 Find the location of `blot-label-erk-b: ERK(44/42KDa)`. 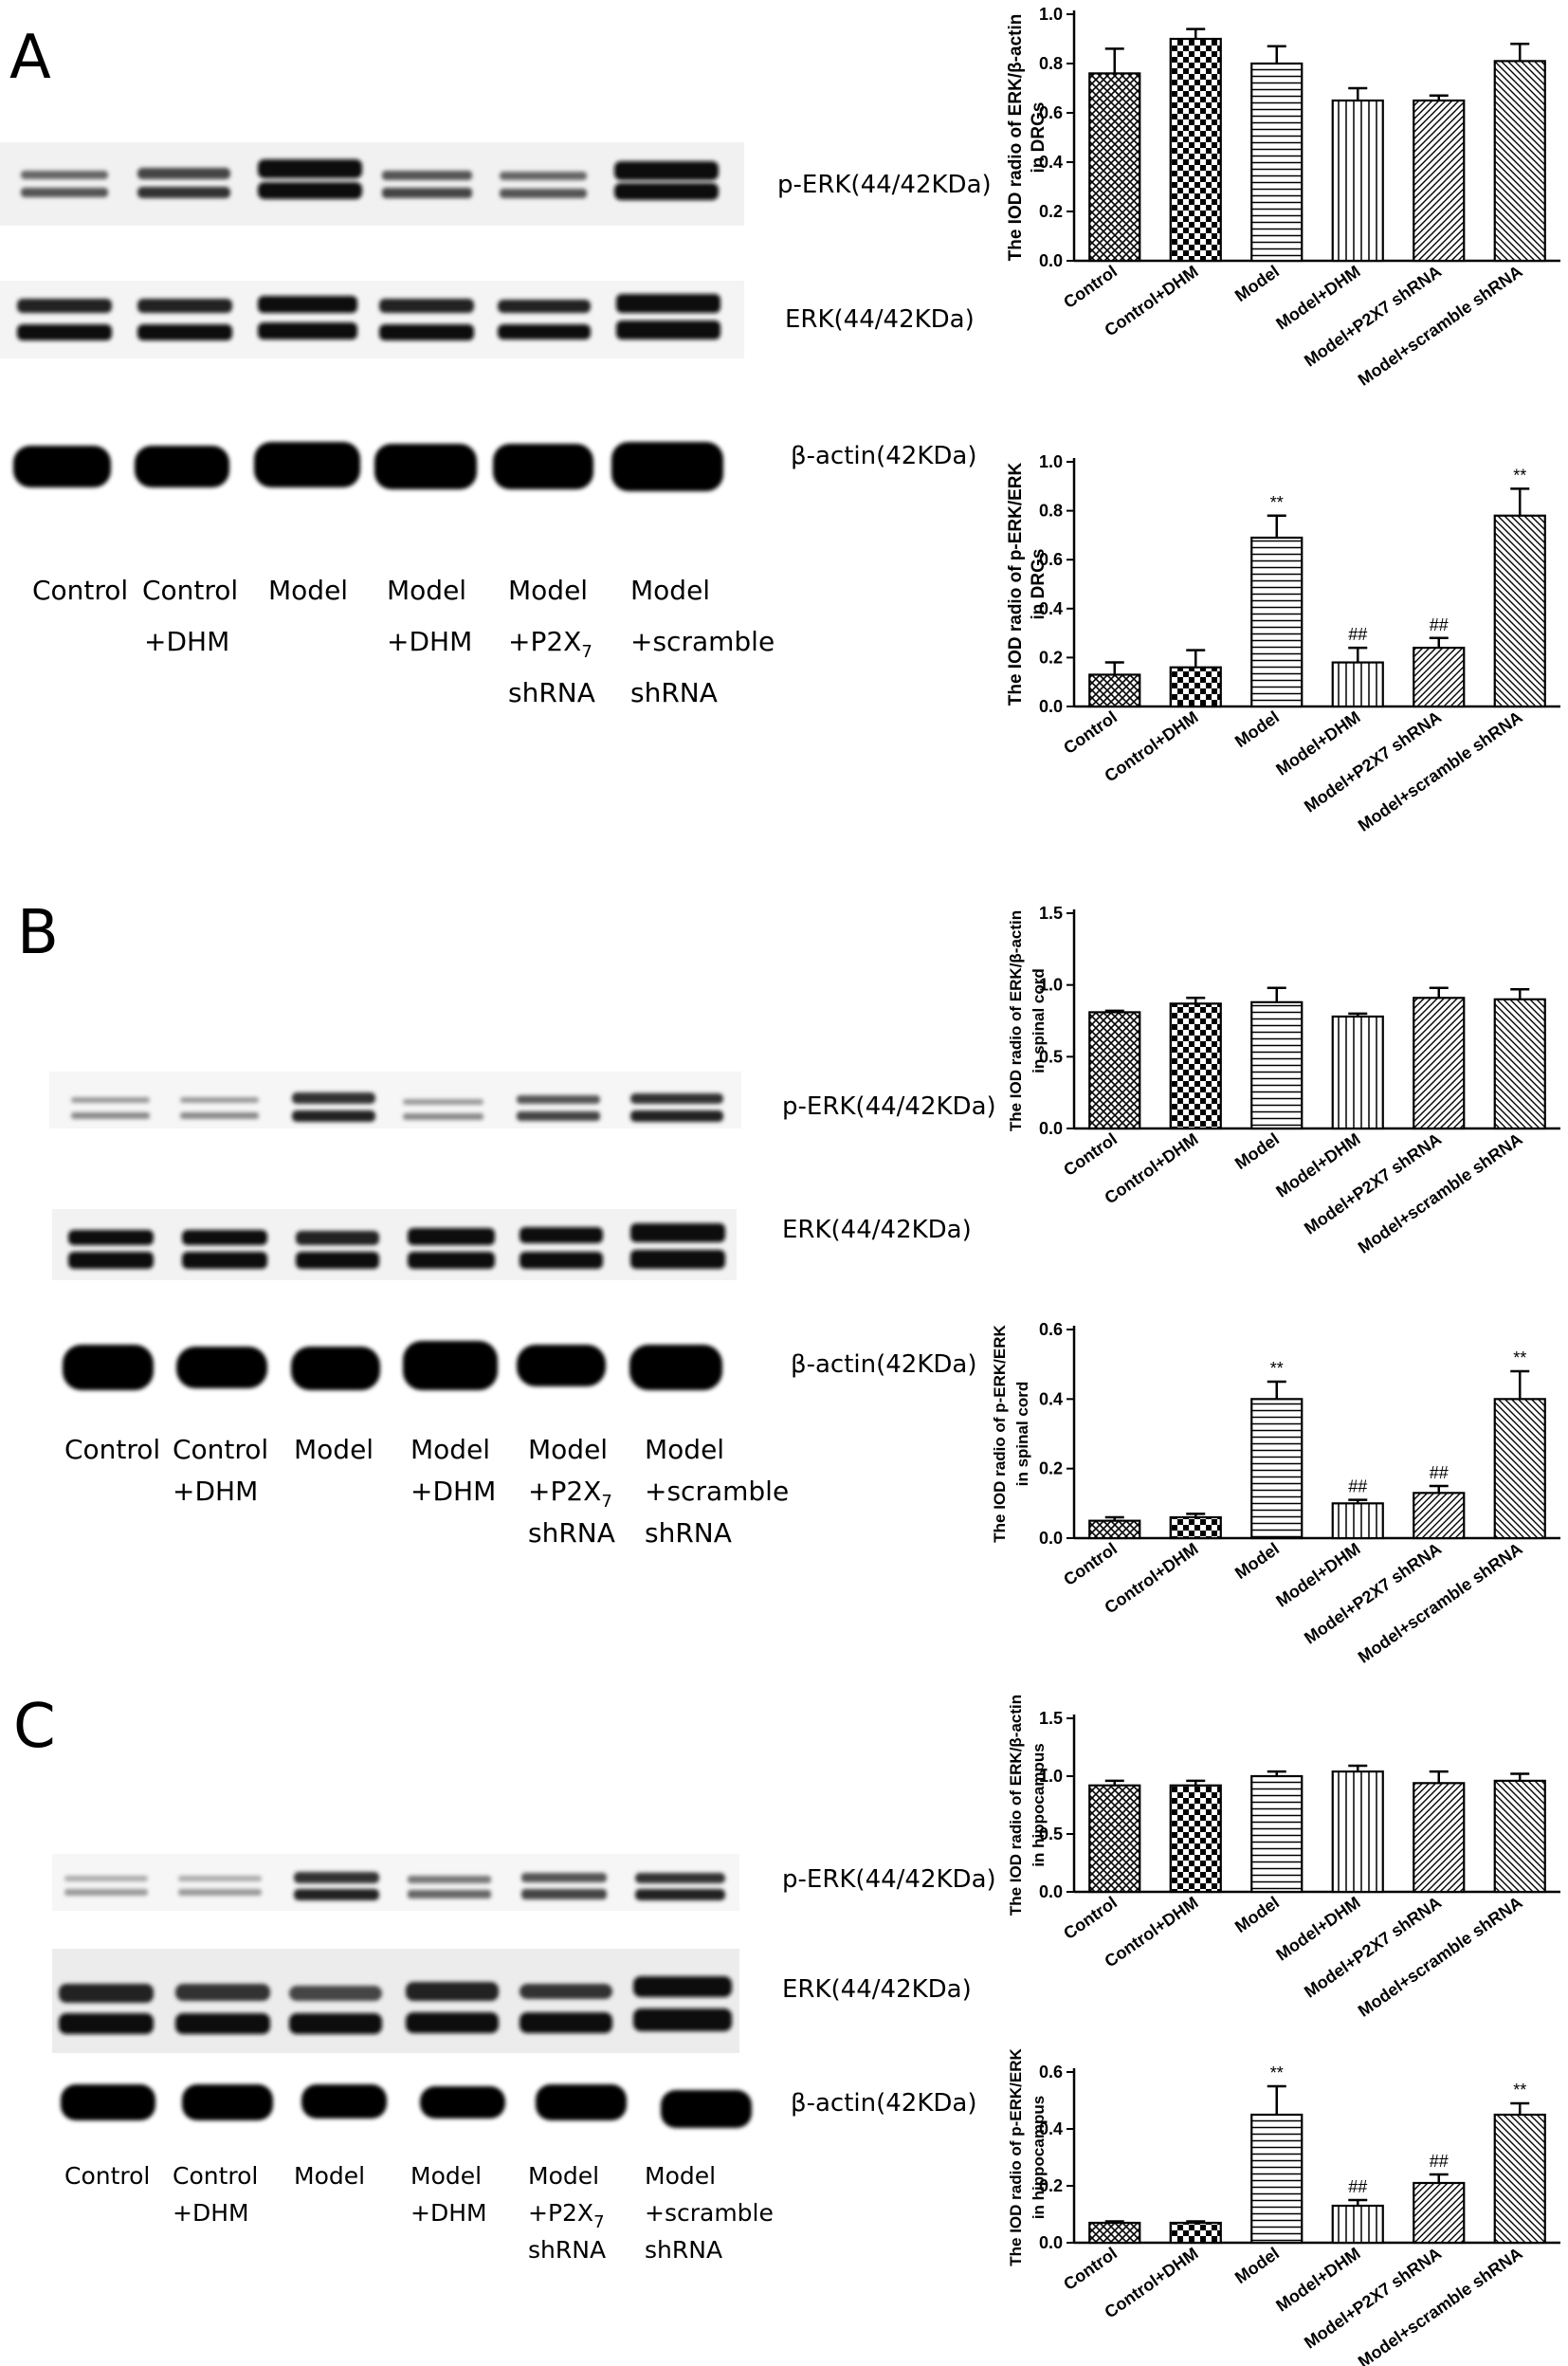

blot-label-erk-b: ERK(44/42KDa) is located at coordinates (877, 1230).